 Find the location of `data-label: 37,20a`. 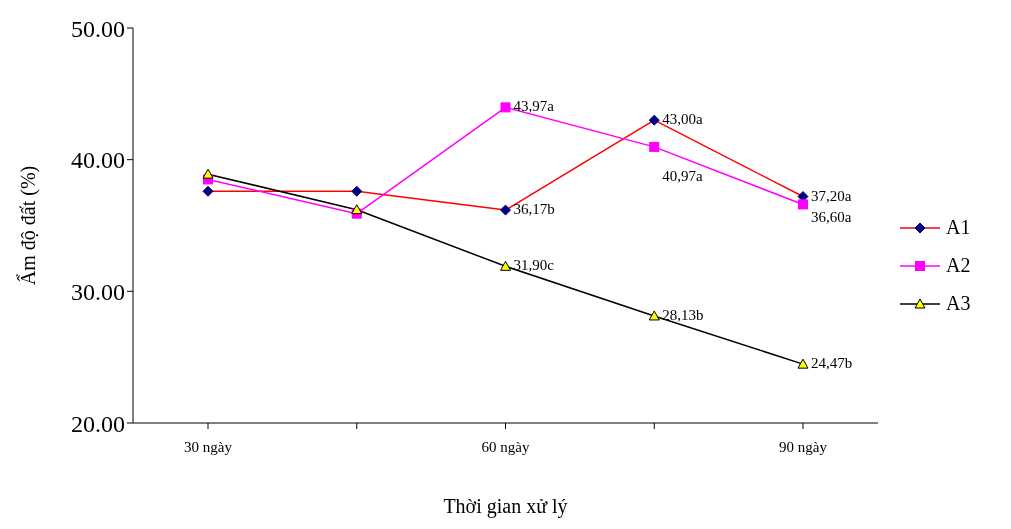

data-label: 37,20a is located at coordinates (831, 195).